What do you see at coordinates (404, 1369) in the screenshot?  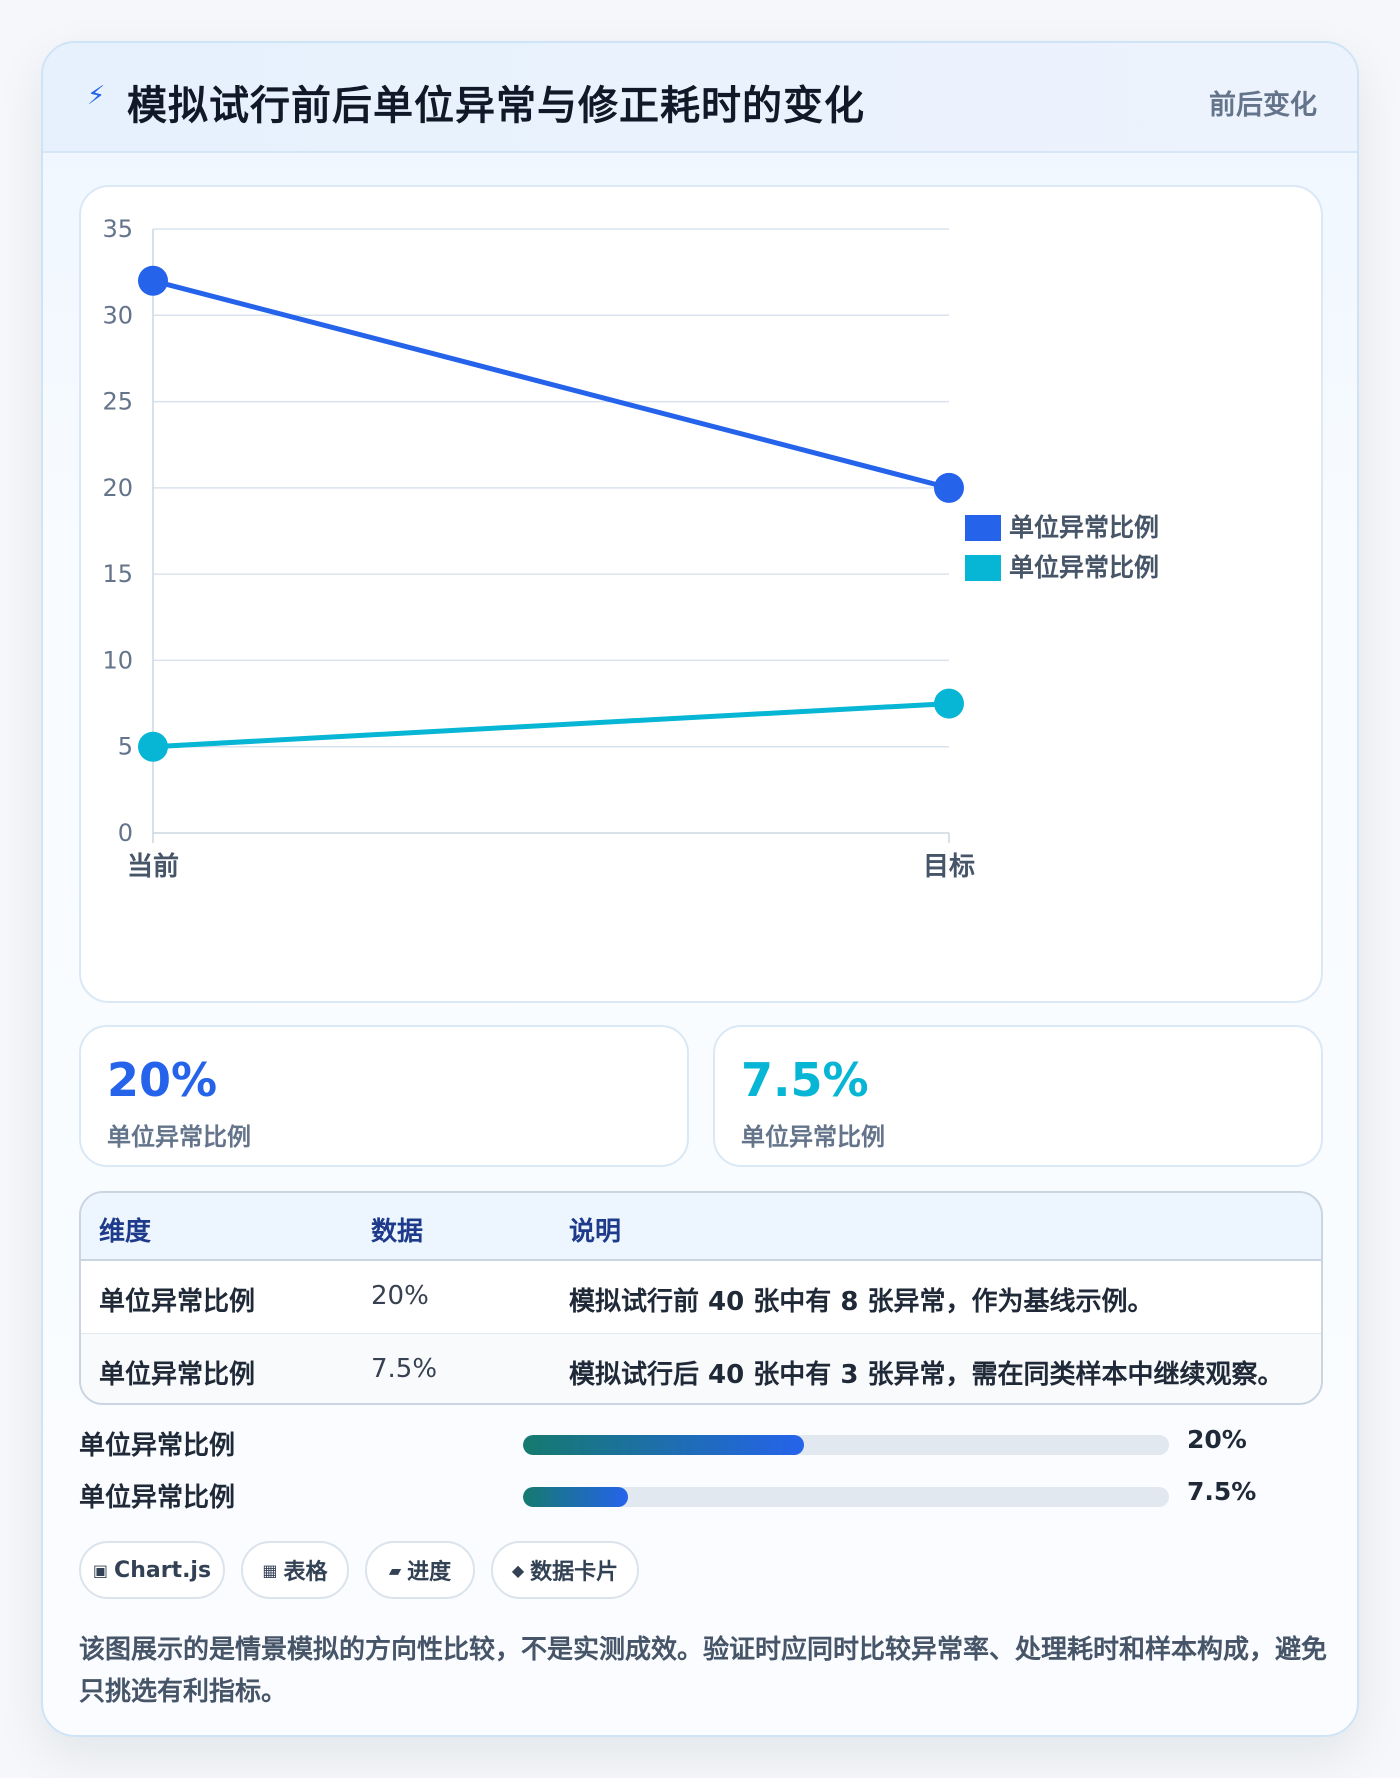 I see `table-cell: 7.5%` at bounding box center [404, 1369].